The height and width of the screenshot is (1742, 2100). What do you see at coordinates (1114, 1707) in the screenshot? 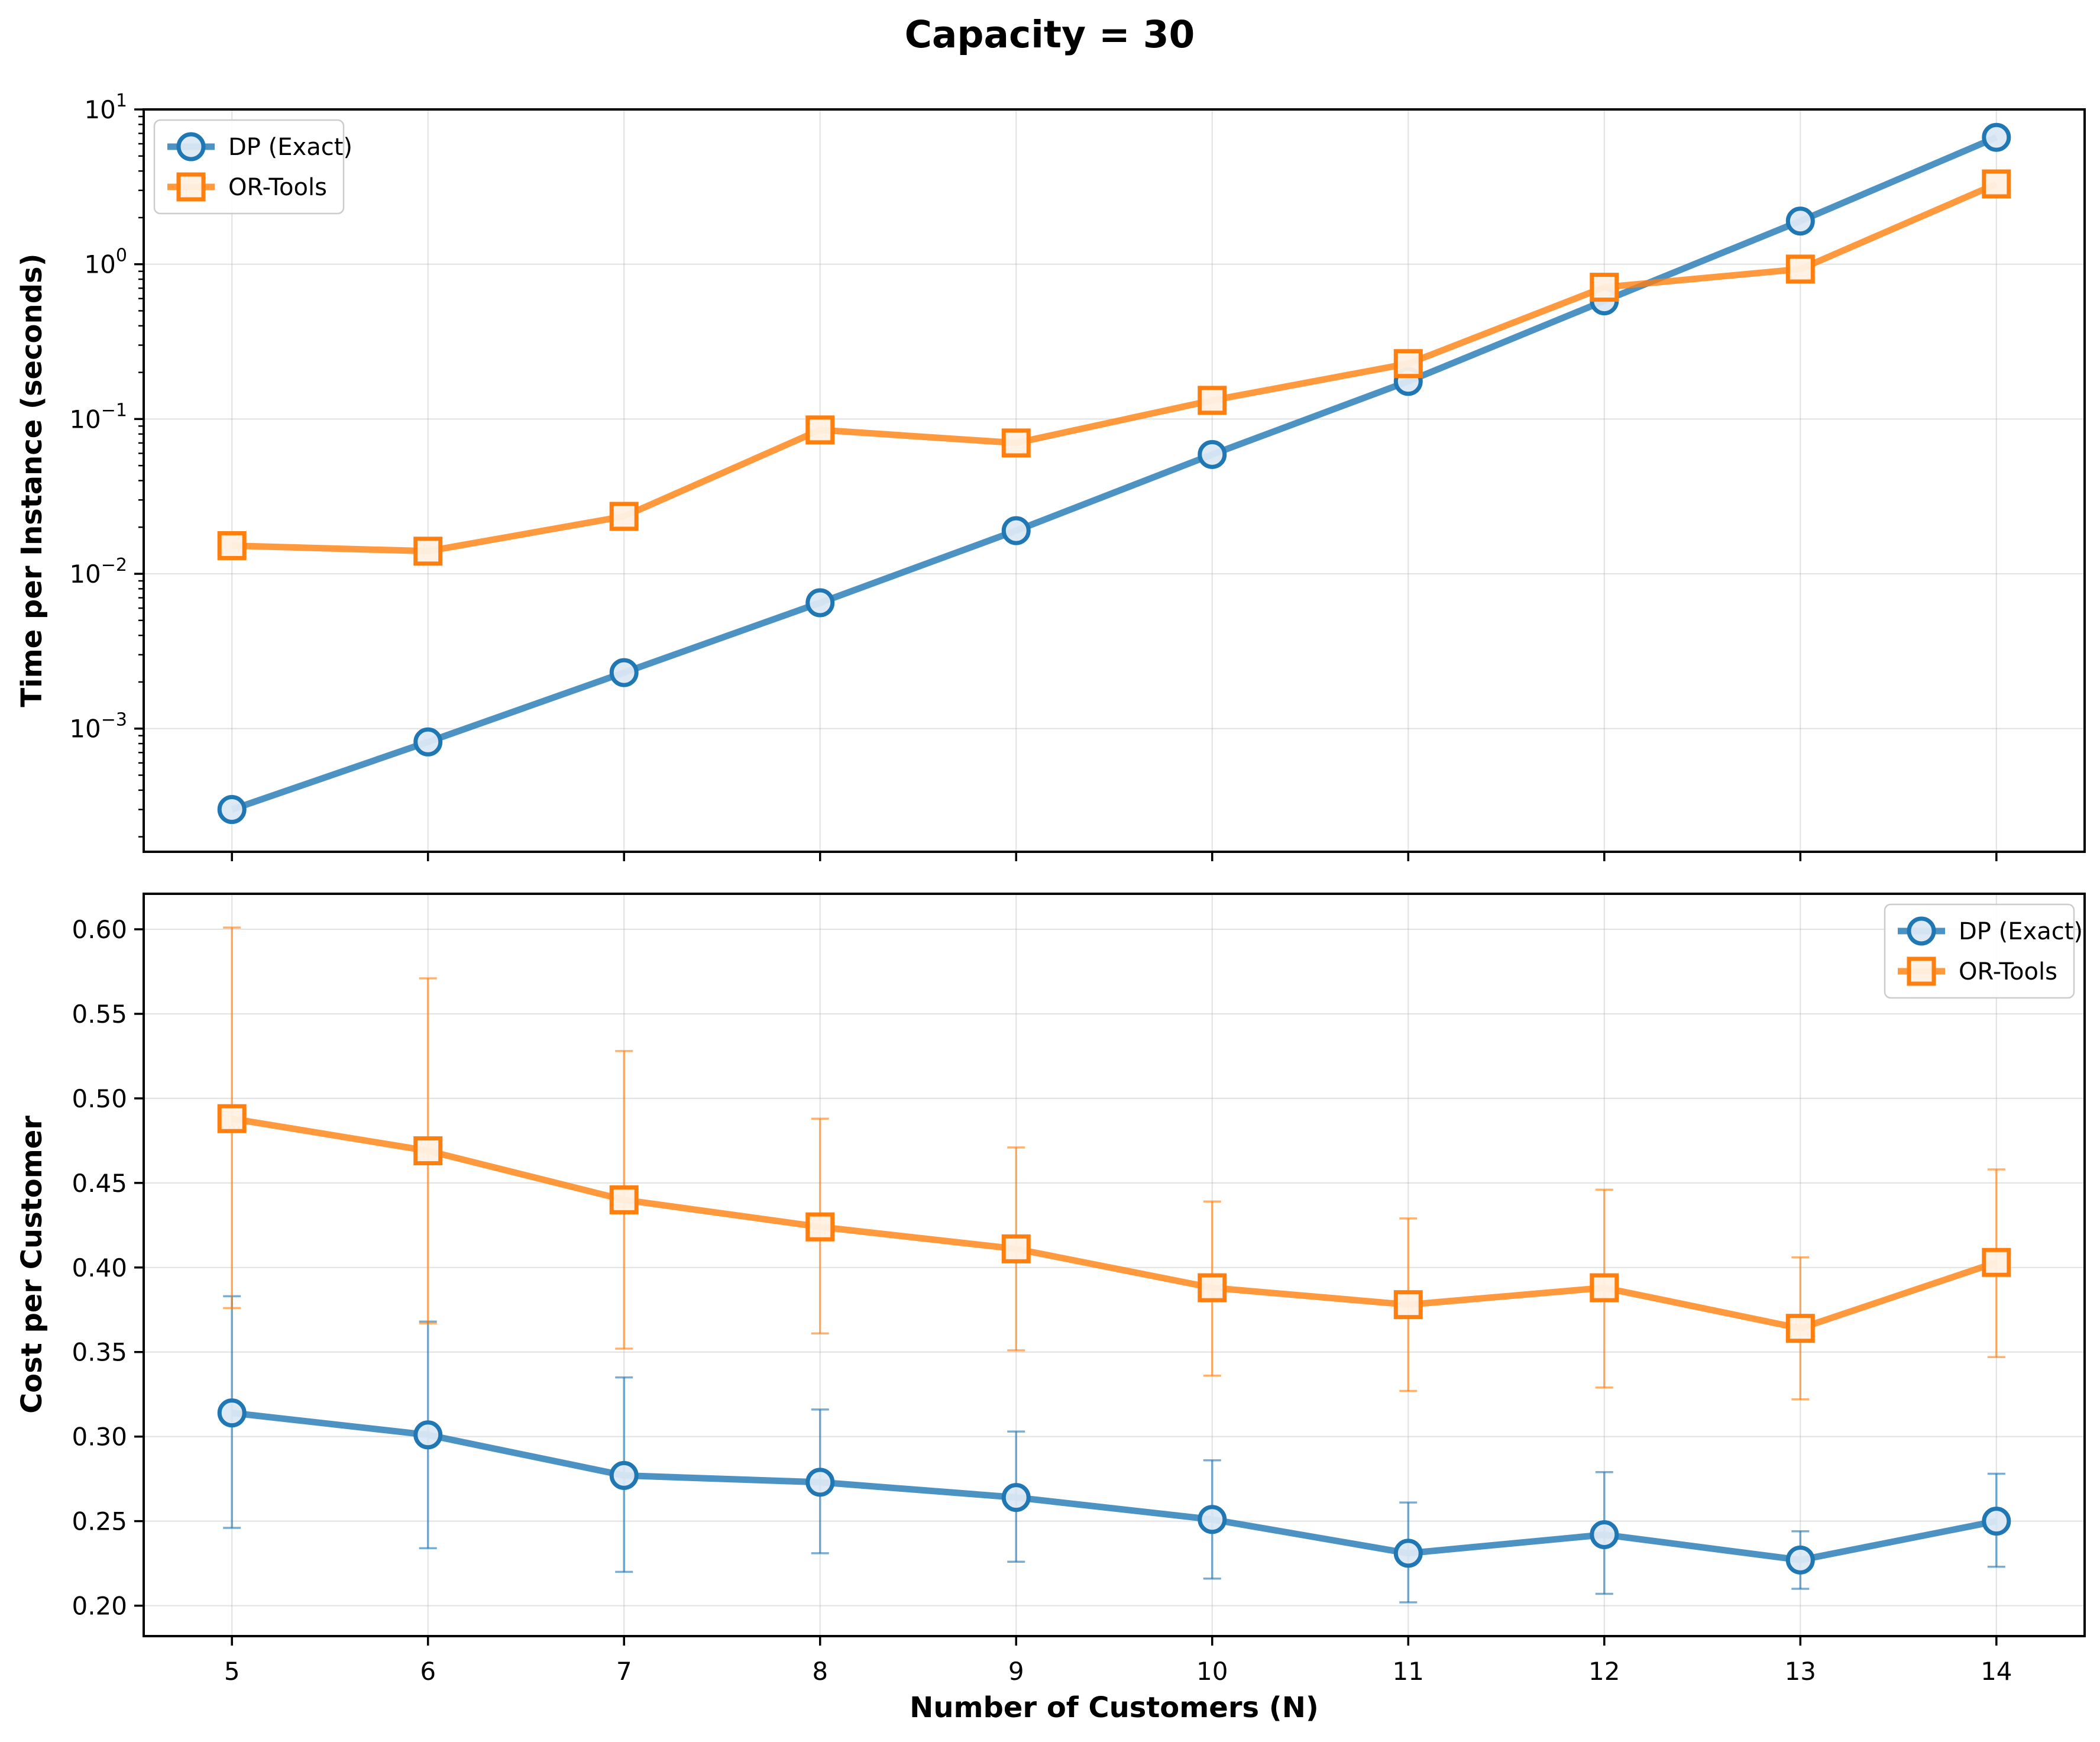
I see `x-axis-label: Number of Customers (N)` at bounding box center [1114, 1707].